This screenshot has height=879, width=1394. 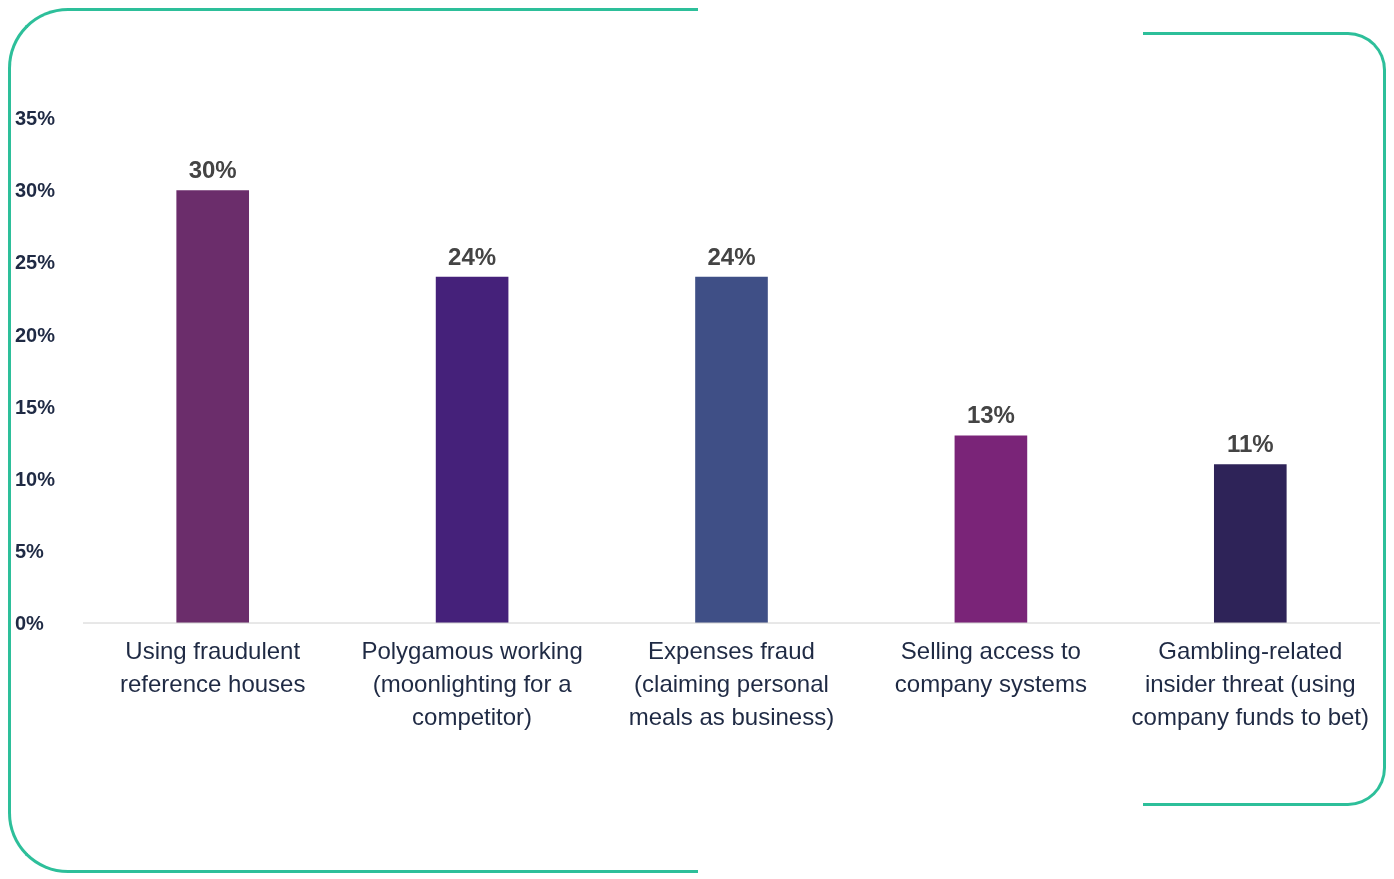 What do you see at coordinates (990, 415) in the screenshot?
I see `data-label: 13%` at bounding box center [990, 415].